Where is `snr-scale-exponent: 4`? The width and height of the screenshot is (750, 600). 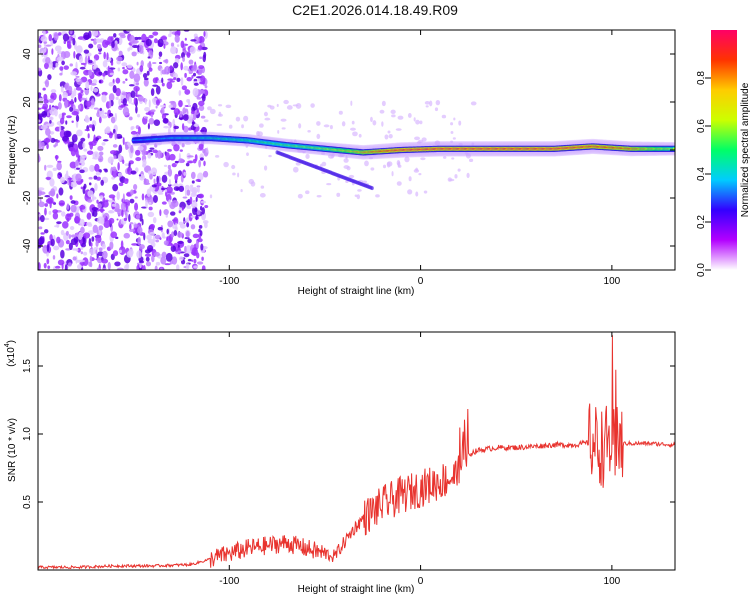 snr-scale-exponent: 4 is located at coordinates (7, 345).